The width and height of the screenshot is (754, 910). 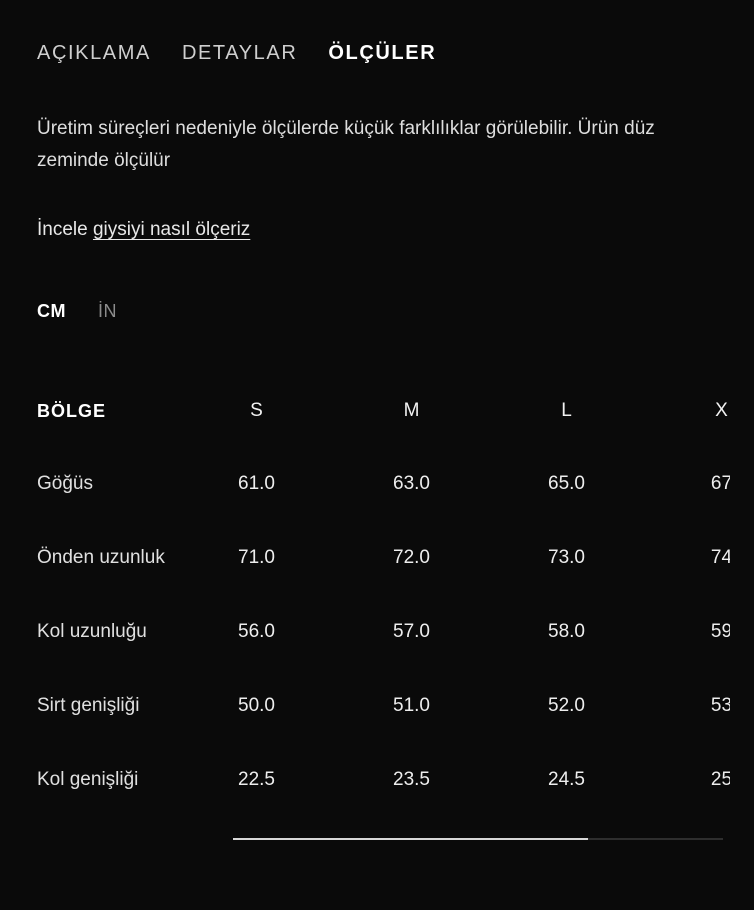 I want to click on table-row: Önden uzunluk 71.0 72.0 73.0 74, so click(x=383, y=558).